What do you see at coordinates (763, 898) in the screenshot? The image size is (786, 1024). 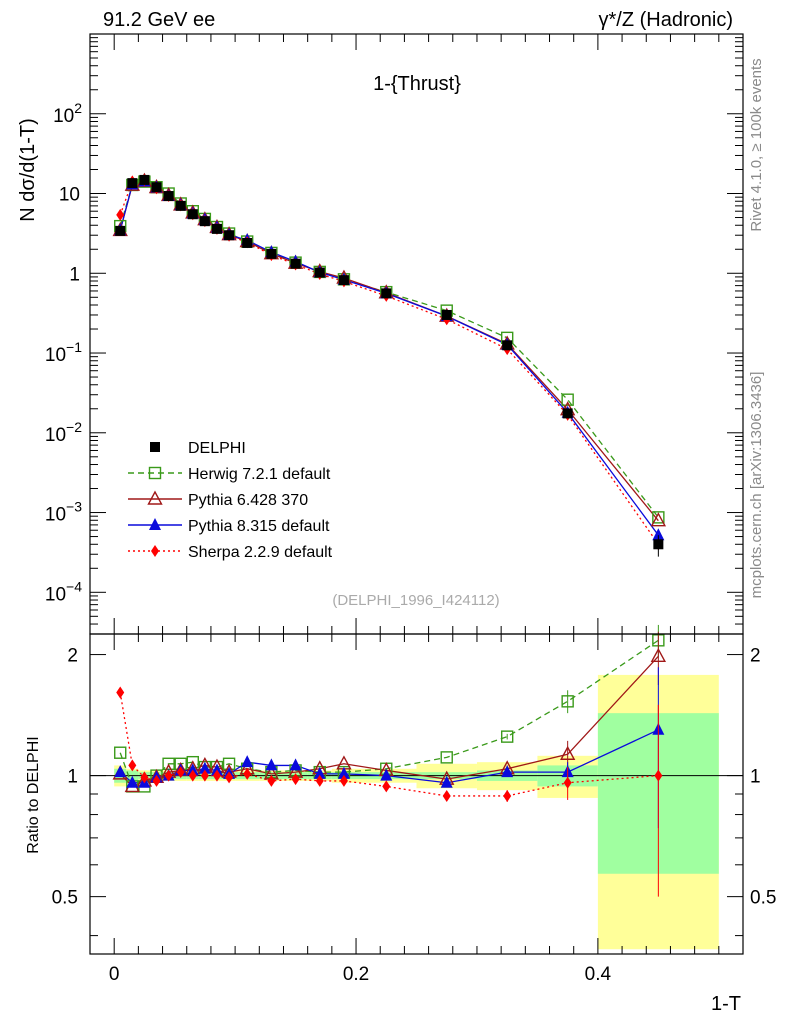 I see `ratio-y-tick-label-right: 0.5` at bounding box center [763, 898].